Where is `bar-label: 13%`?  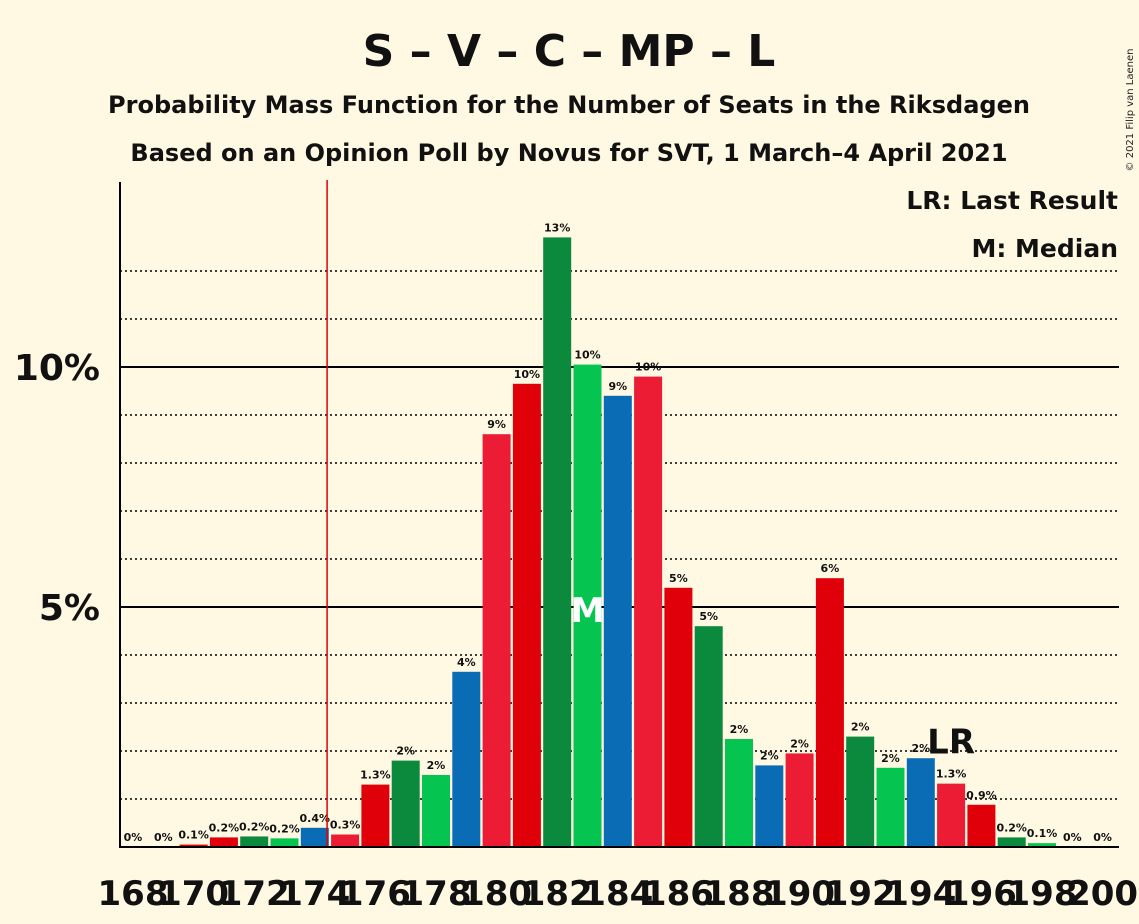 bar-label: 13% is located at coordinates (557, 227).